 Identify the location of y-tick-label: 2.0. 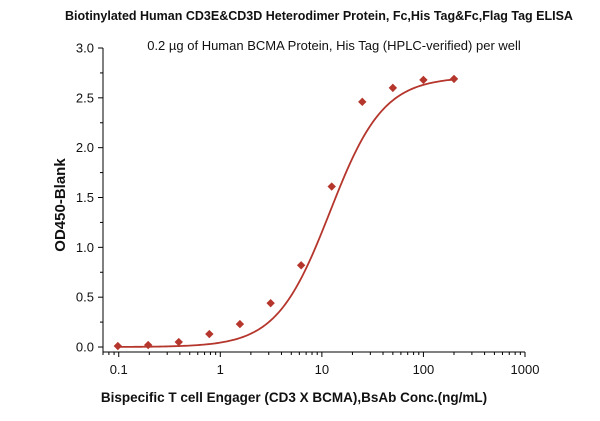
(85, 147).